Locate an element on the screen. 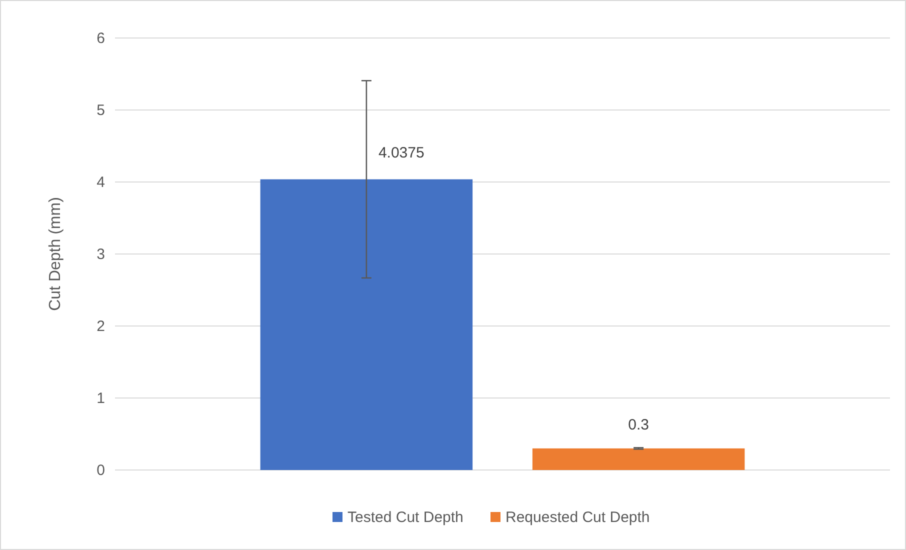  y-tick-label: 0 is located at coordinates (100, 470).